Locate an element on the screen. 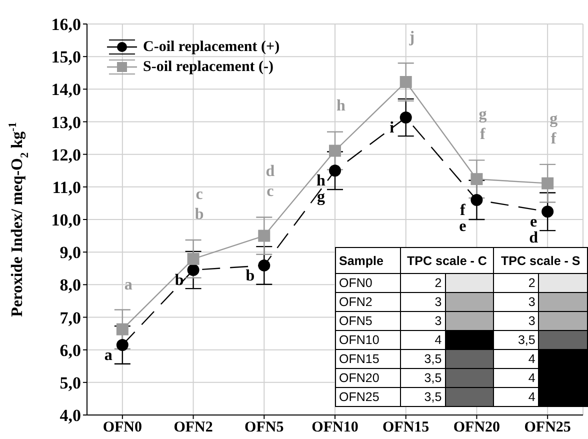 The height and width of the screenshot is (439, 588). y-tick-label: 11,0 is located at coordinates (66, 187).